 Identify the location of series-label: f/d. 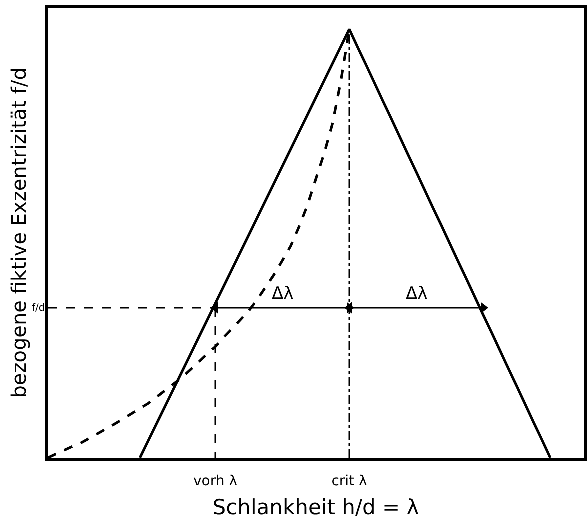
(39, 308).